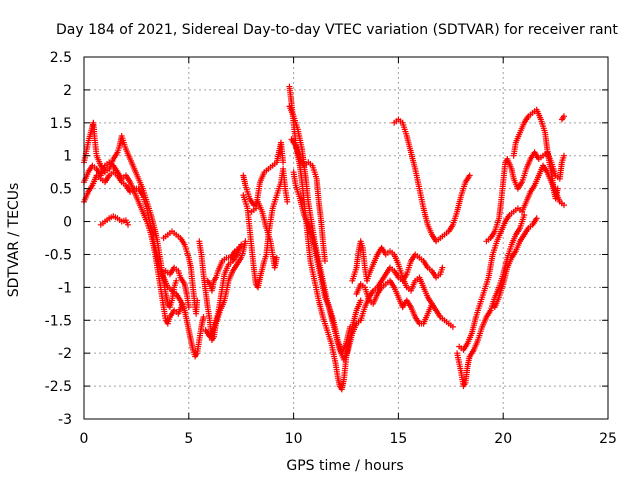  I want to click on y-axis-tick-labels: -3 -2.5 -2 -1.5 -1 -0.5 0 0.5 1 1.5 2 2.5, so click(58, 239).